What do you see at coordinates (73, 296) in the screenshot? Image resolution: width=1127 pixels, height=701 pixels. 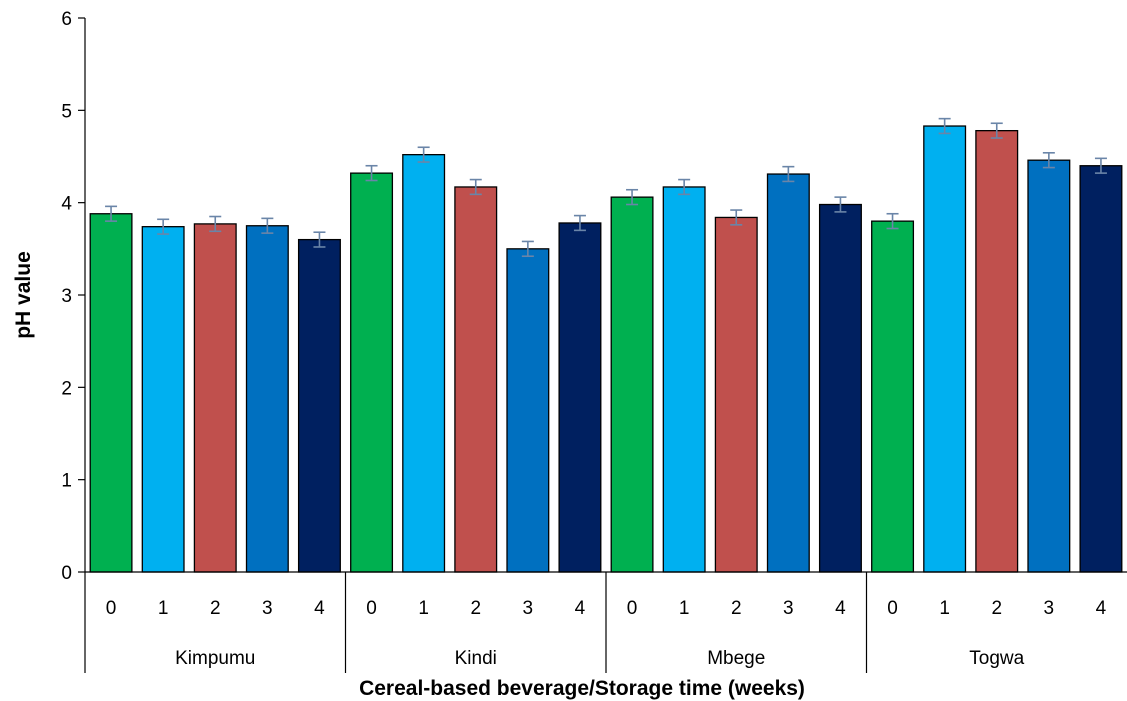 I see `y-axis: 0 1 2 3 4 5 6` at bounding box center [73, 296].